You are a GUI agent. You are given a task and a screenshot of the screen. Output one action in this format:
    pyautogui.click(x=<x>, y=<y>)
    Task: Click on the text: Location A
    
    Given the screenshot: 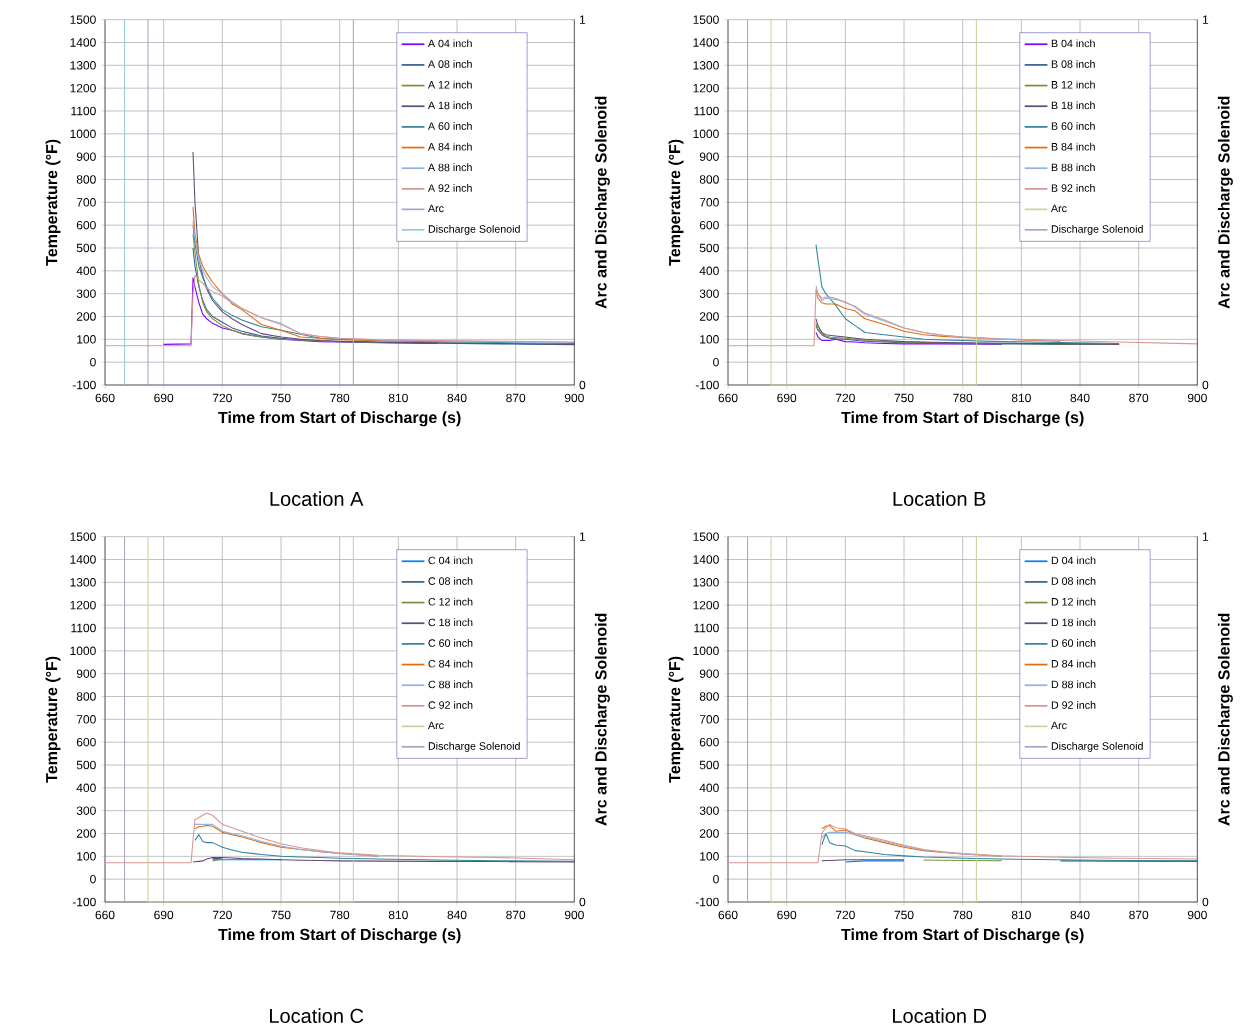 What is the action you would take?
    pyautogui.click(x=317, y=498)
    